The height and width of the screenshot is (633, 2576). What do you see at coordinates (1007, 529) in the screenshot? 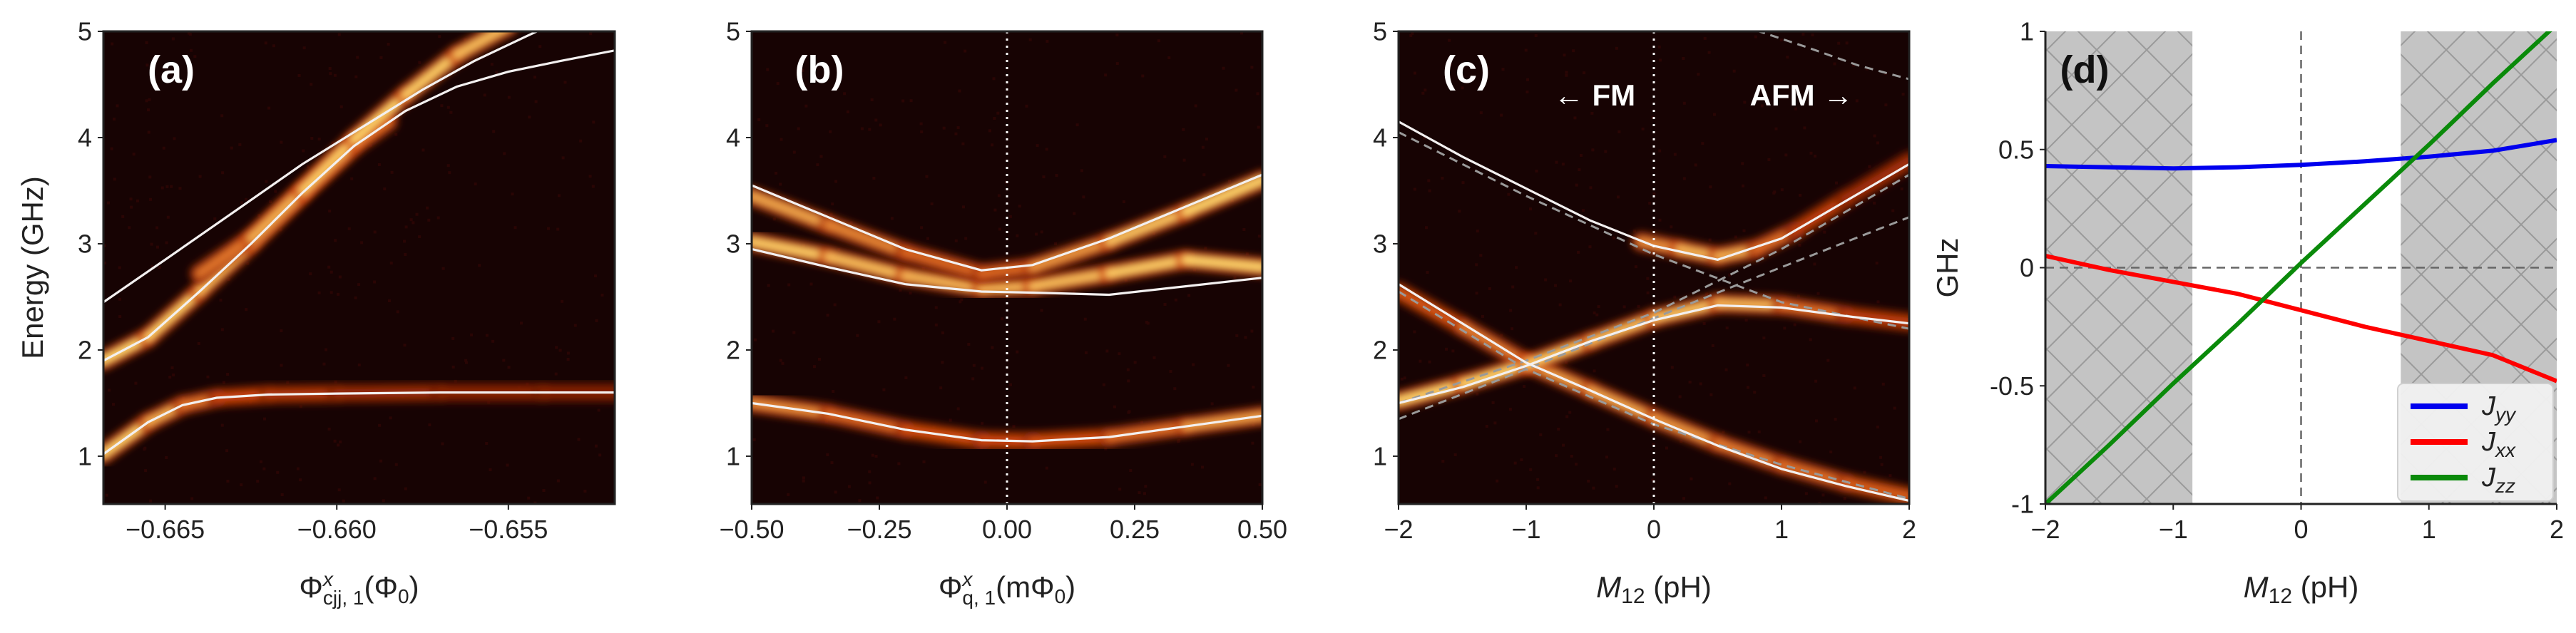
I see `x-tick-label: 0.00` at bounding box center [1007, 529].